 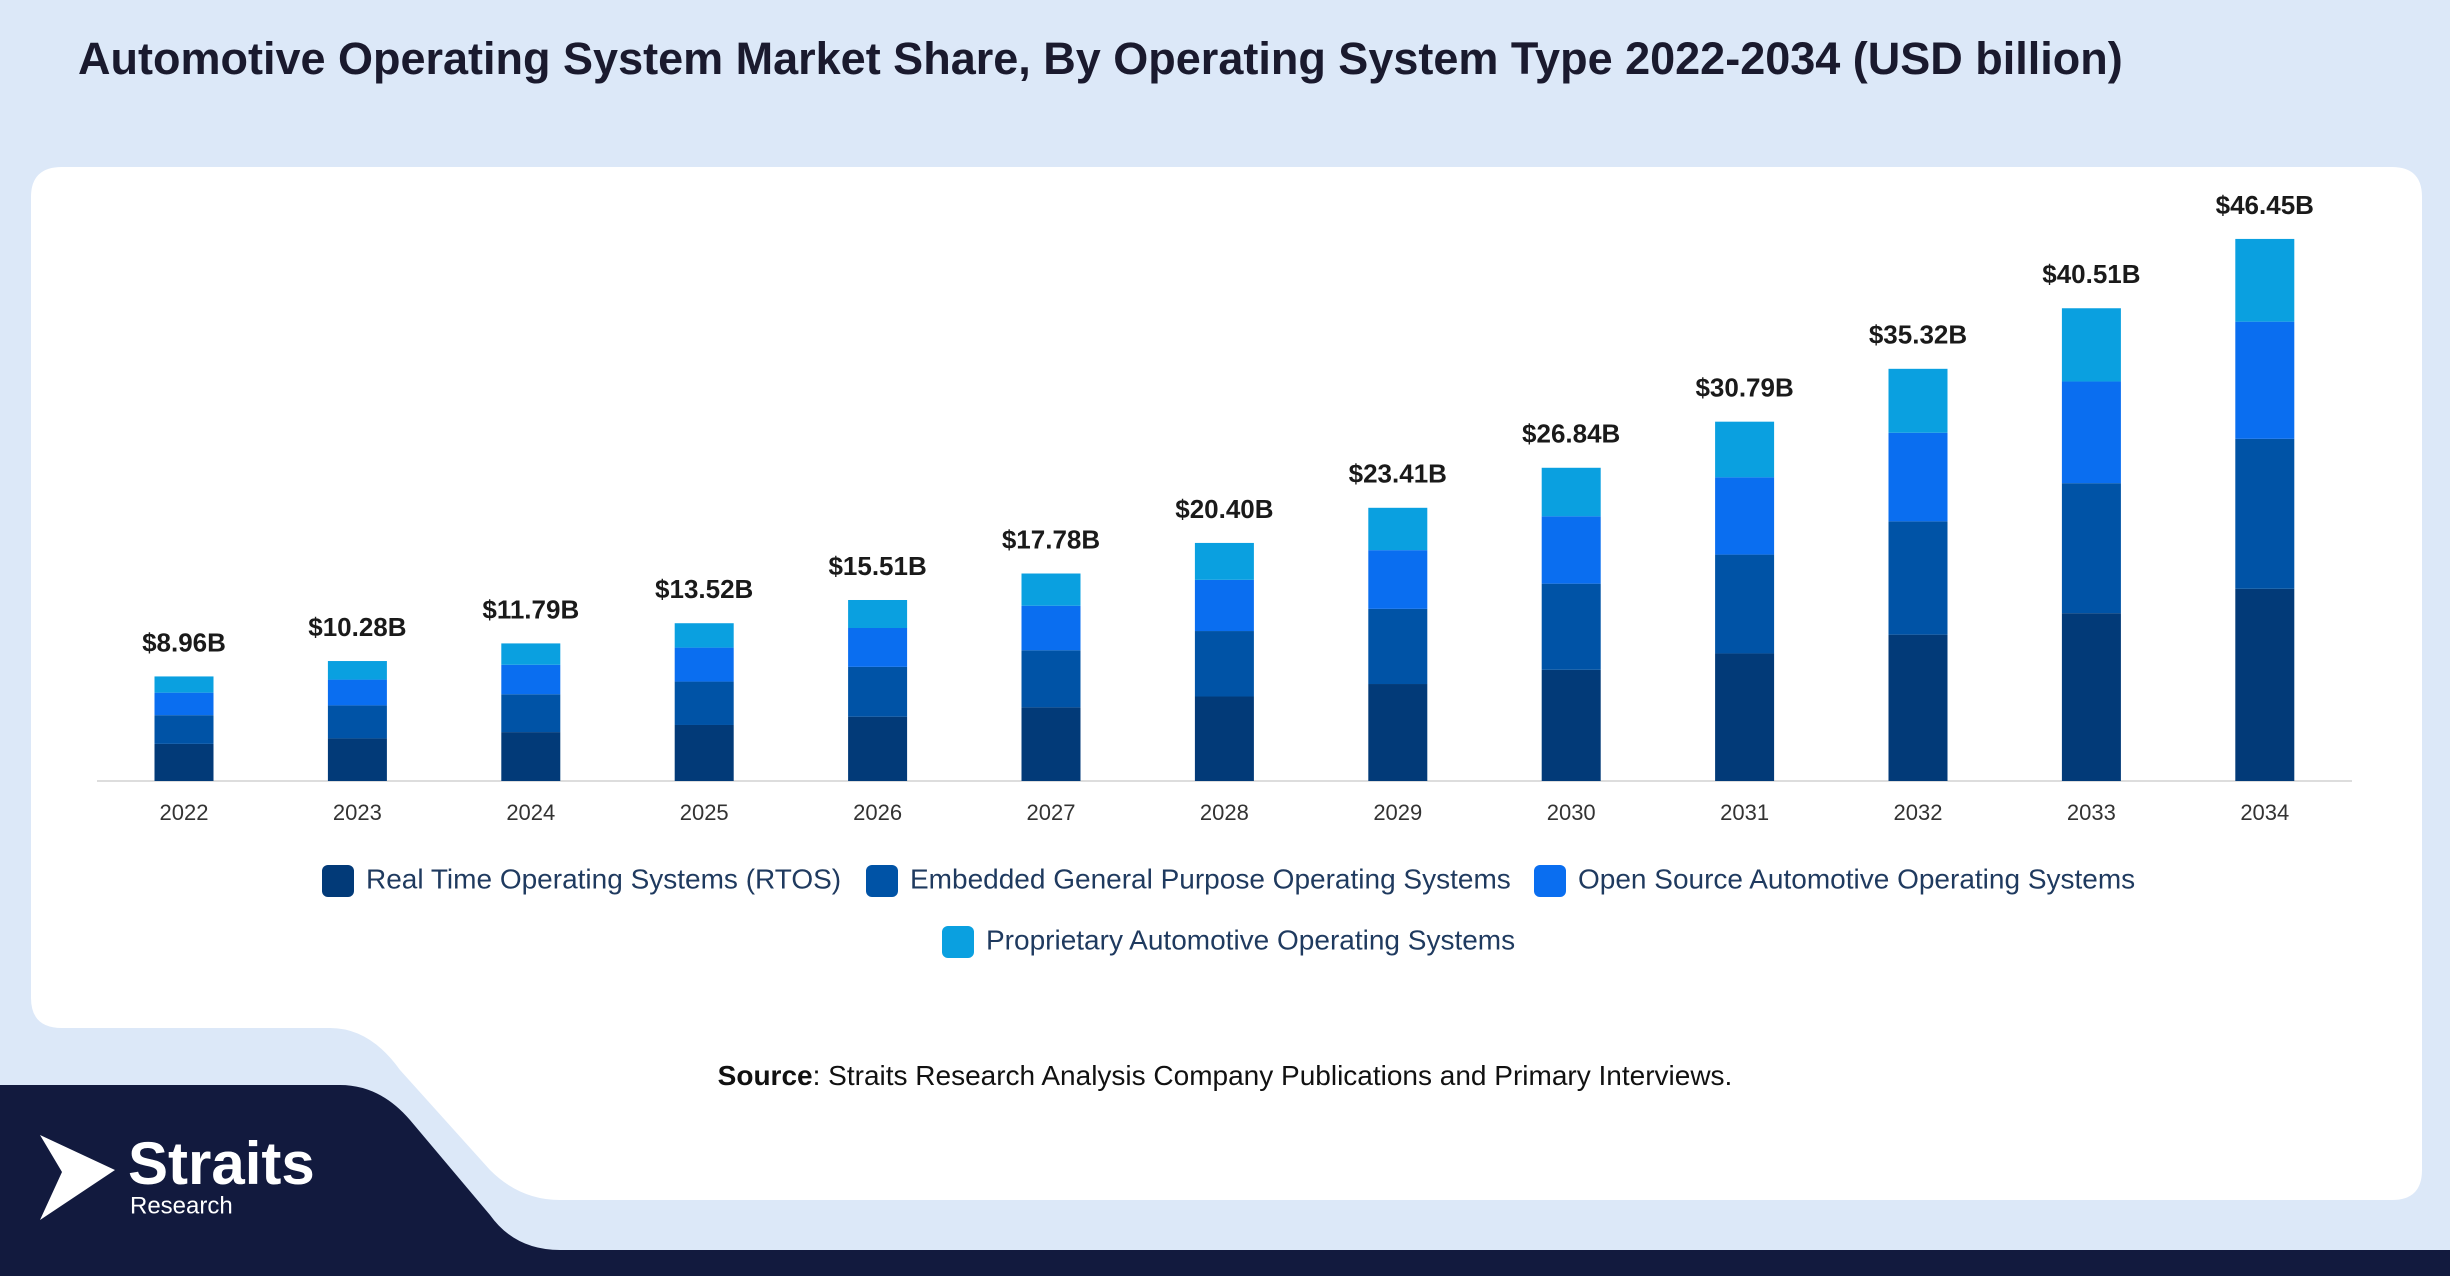 I want to click on total-label: $46.45B, so click(x=2265, y=205).